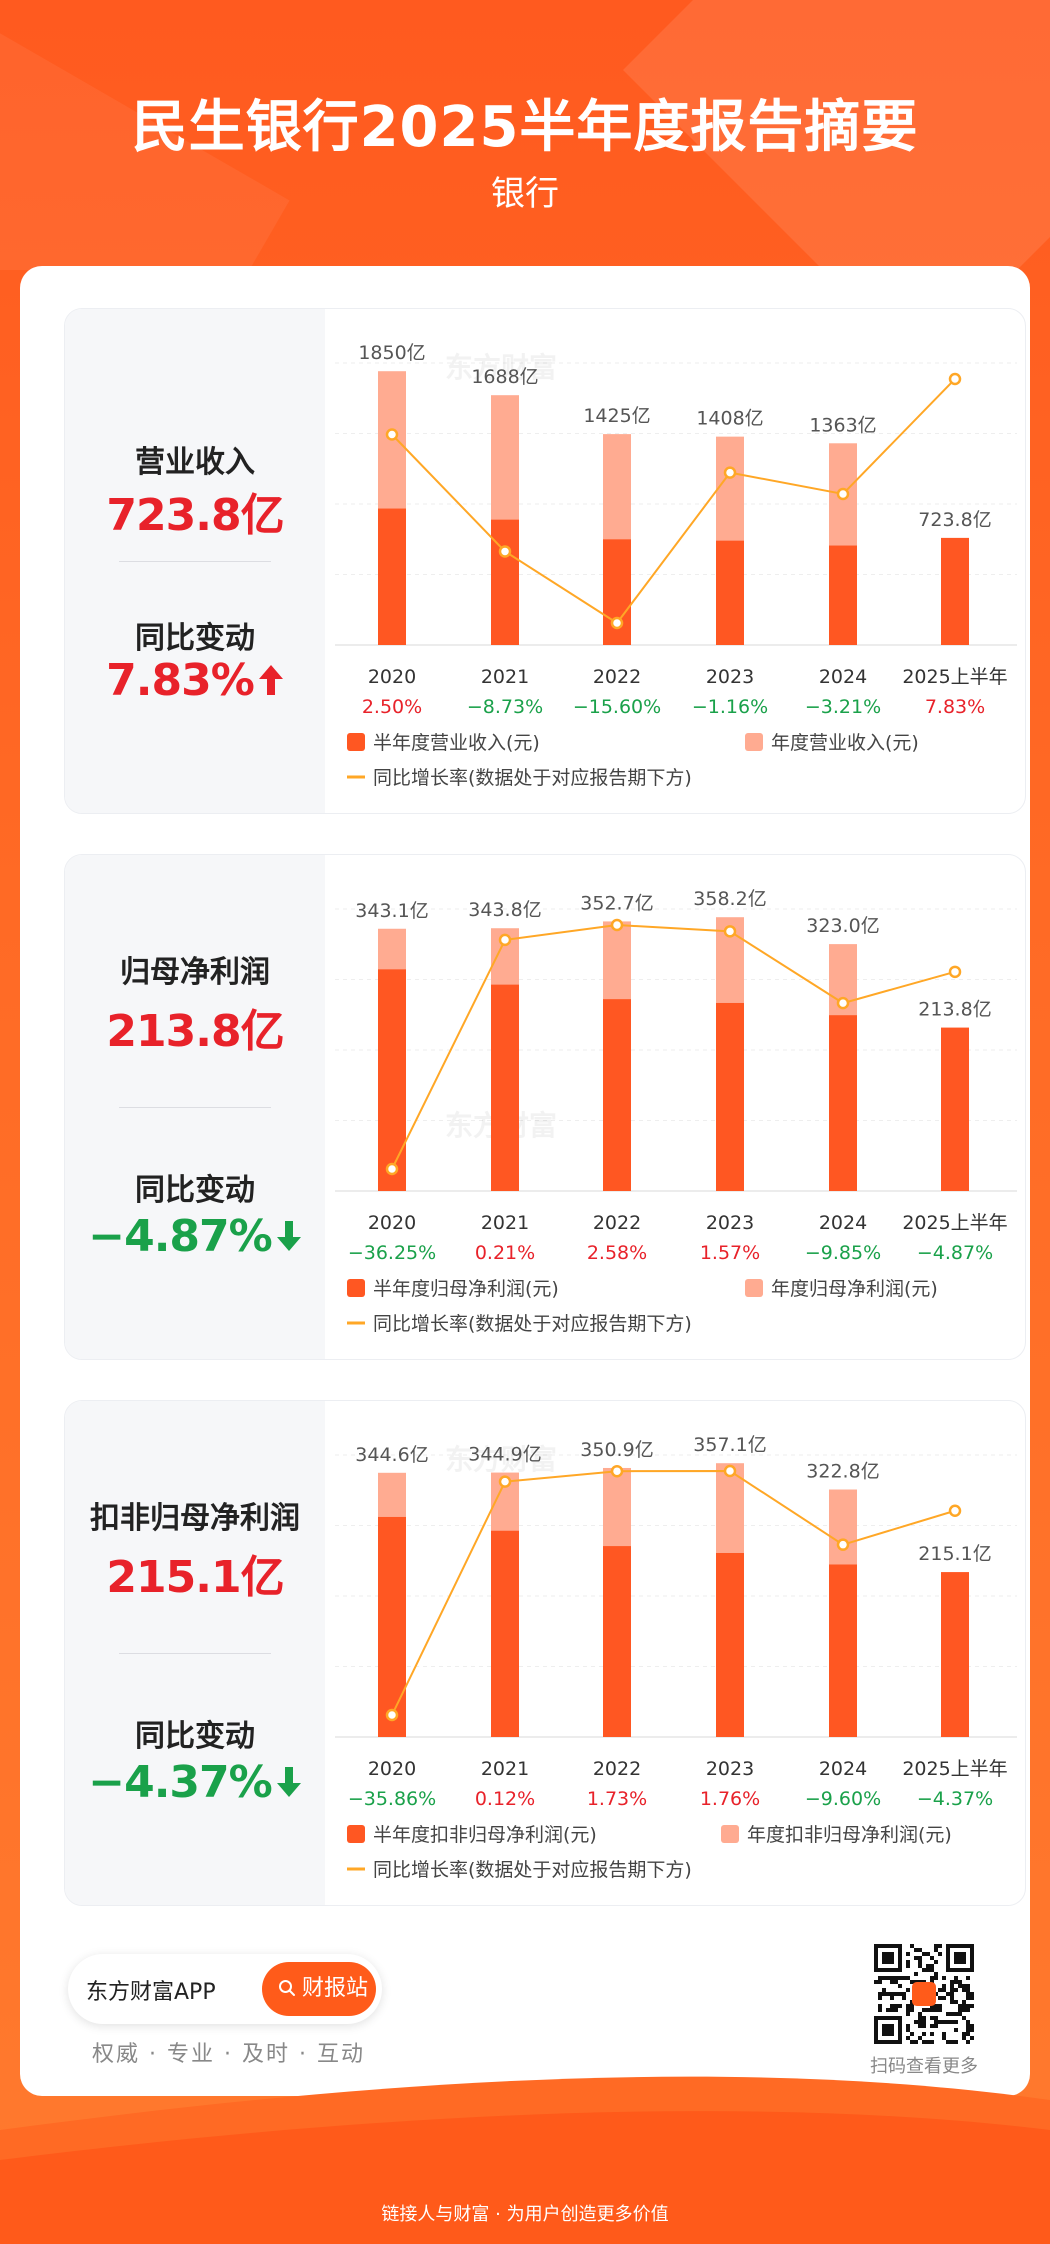 This screenshot has width=1050, height=2244. What do you see at coordinates (195, 1031) in the screenshot?
I see `metric-value: 213.8亿` at bounding box center [195, 1031].